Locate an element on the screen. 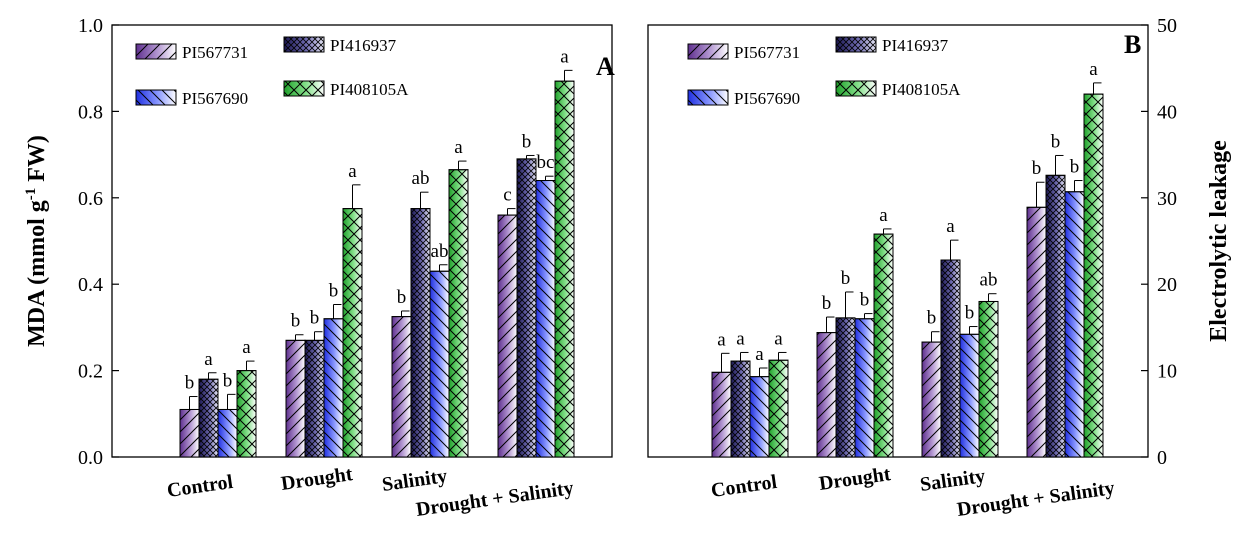  y-tick-label: 0.6 is located at coordinates (90, 199).